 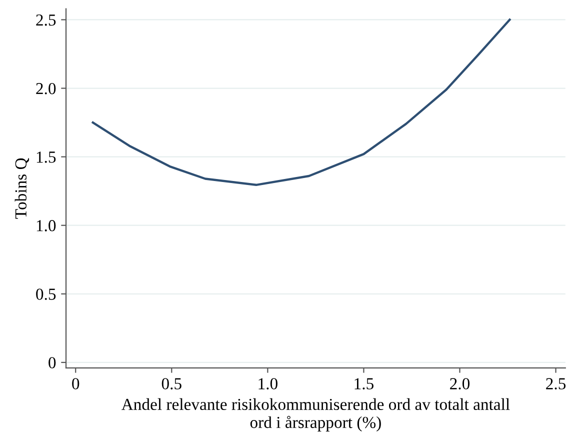 What do you see at coordinates (46, 20) in the screenshot?
I see `y-tick-label: 2.5` at bounding box center [46, 20].